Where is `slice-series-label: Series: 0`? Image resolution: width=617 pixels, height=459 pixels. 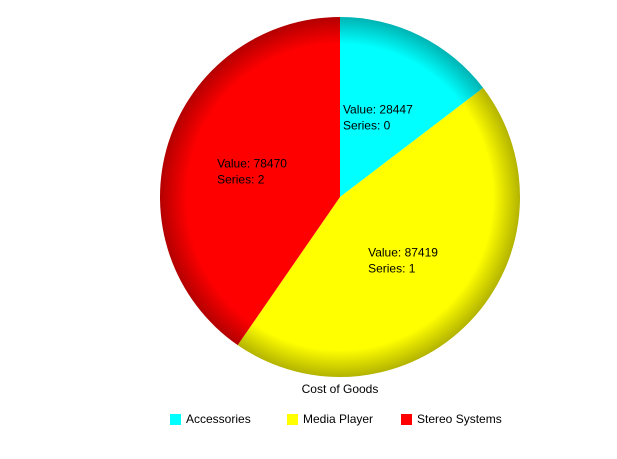 slice-series-label: Series: 0 is located at coordinates (367, 126).